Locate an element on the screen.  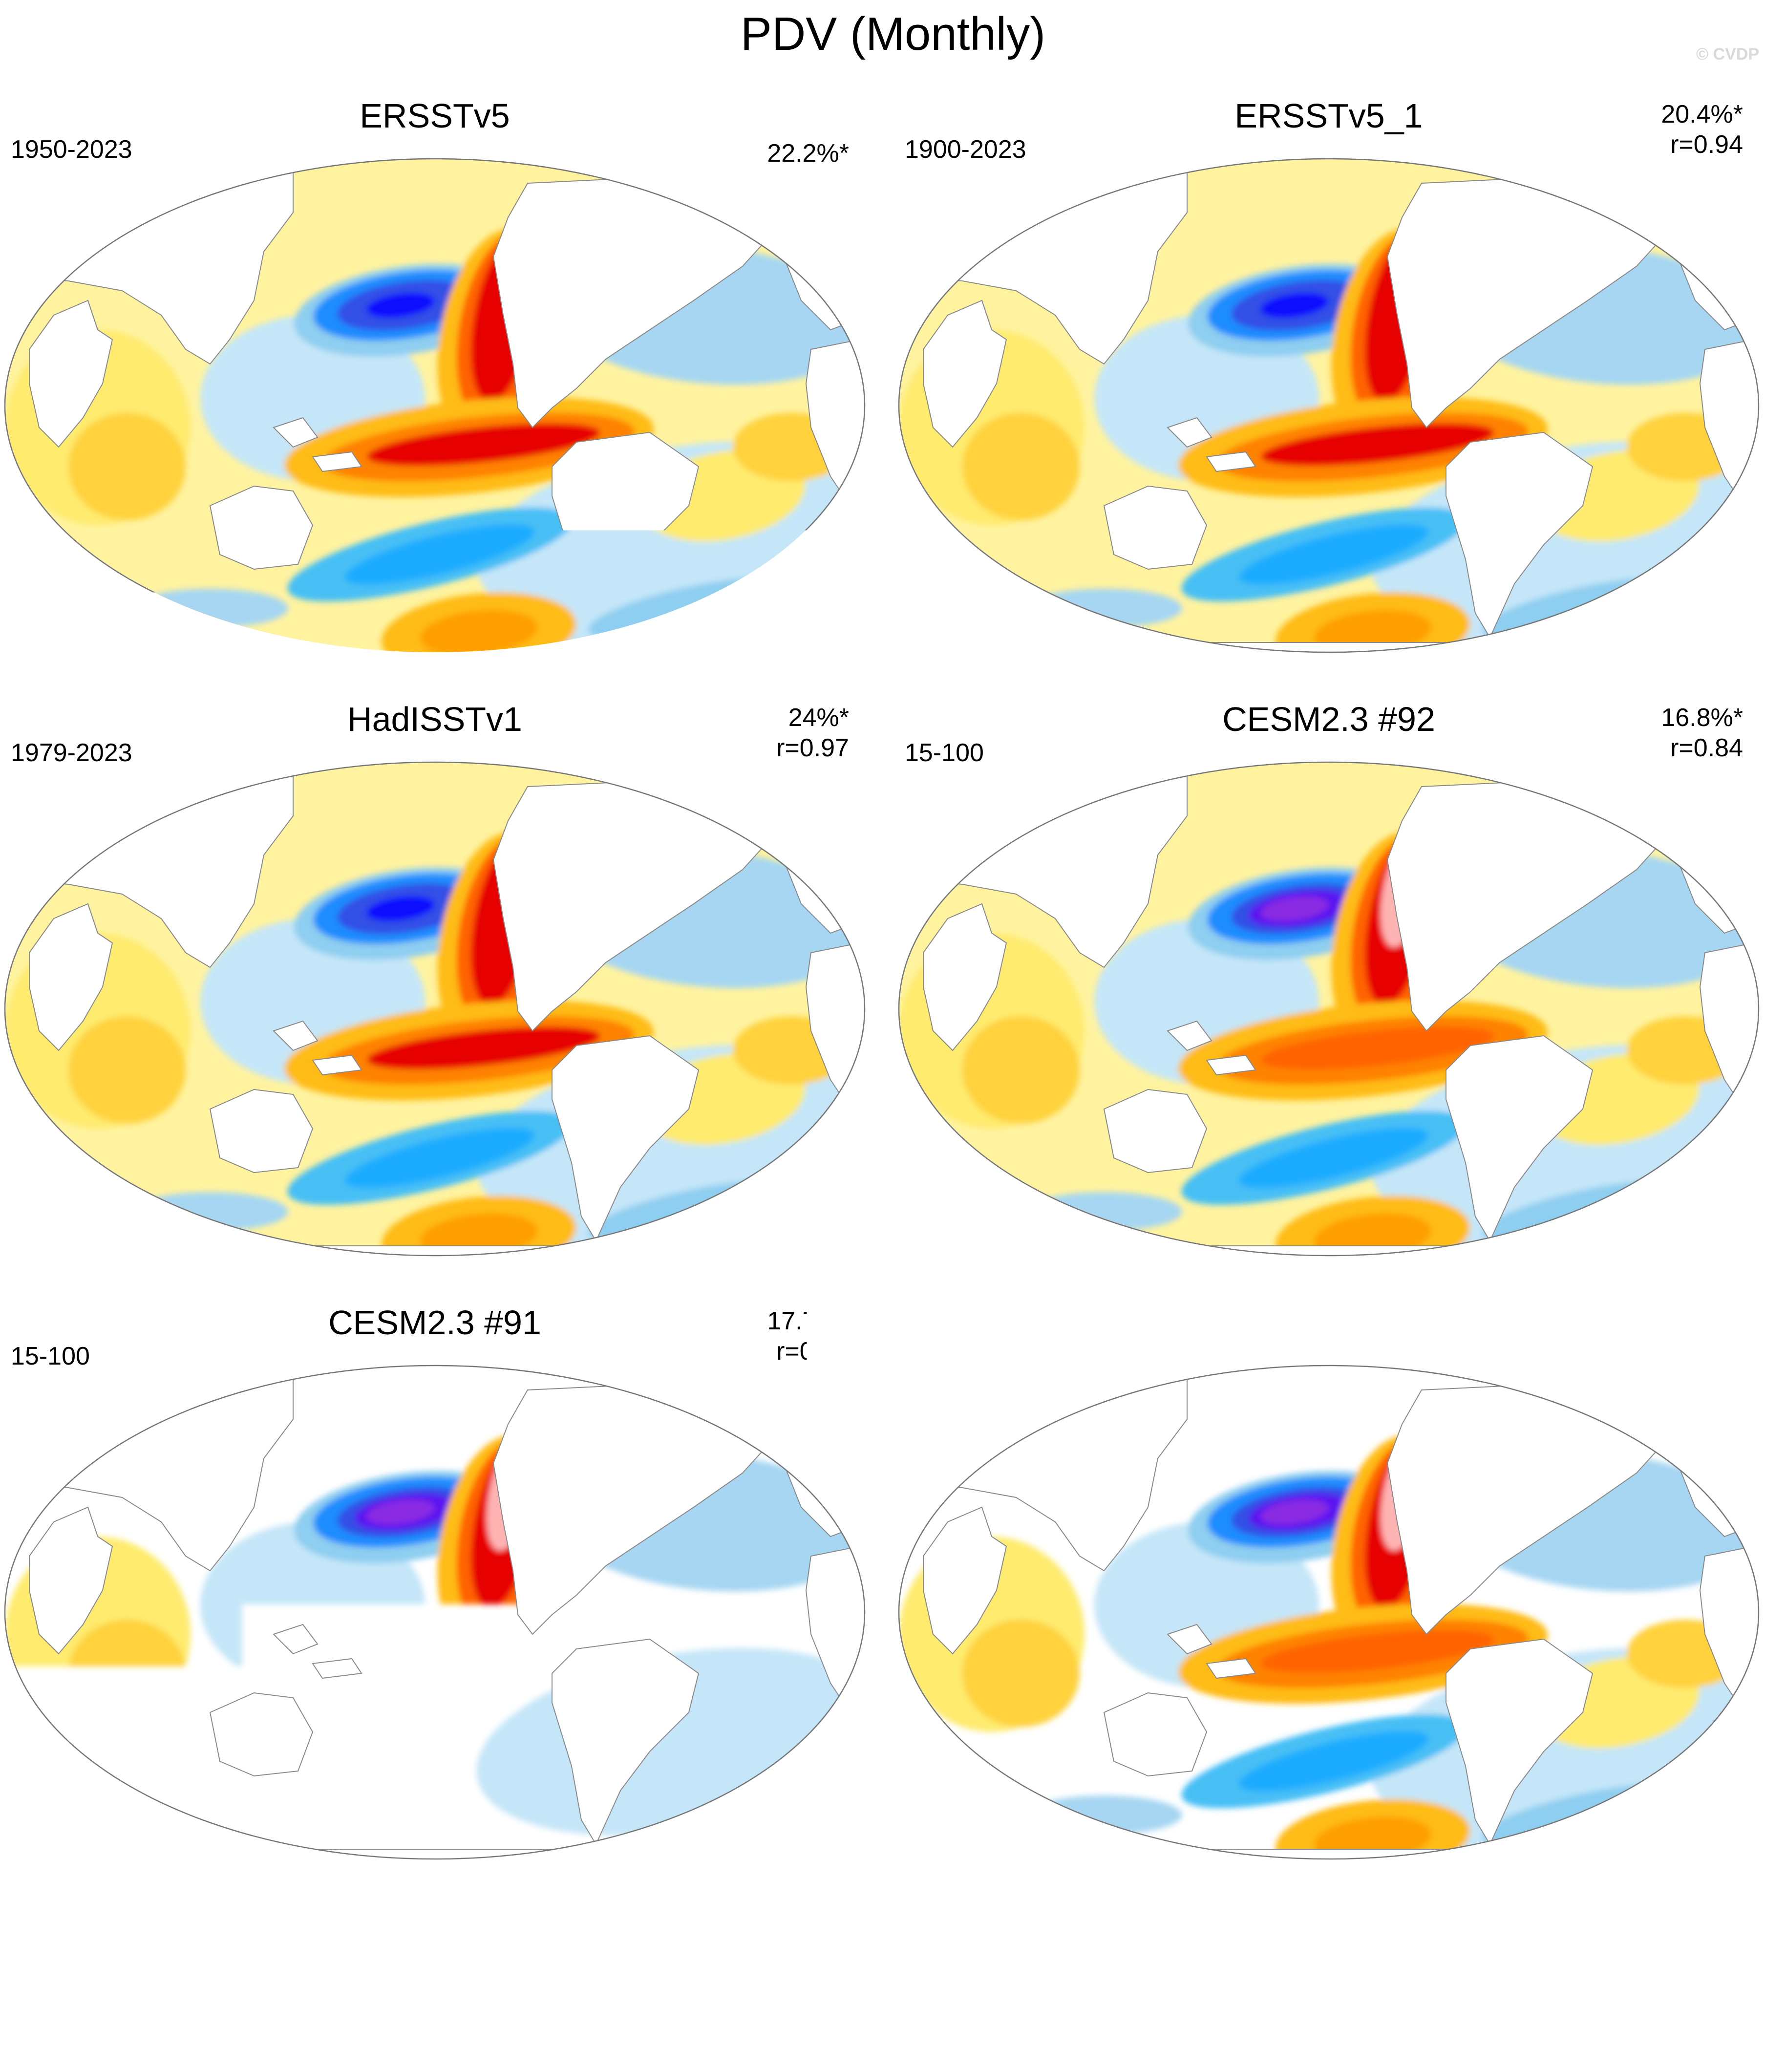
panel-title: HadISSTv1 is located at coordinates (435, 719).